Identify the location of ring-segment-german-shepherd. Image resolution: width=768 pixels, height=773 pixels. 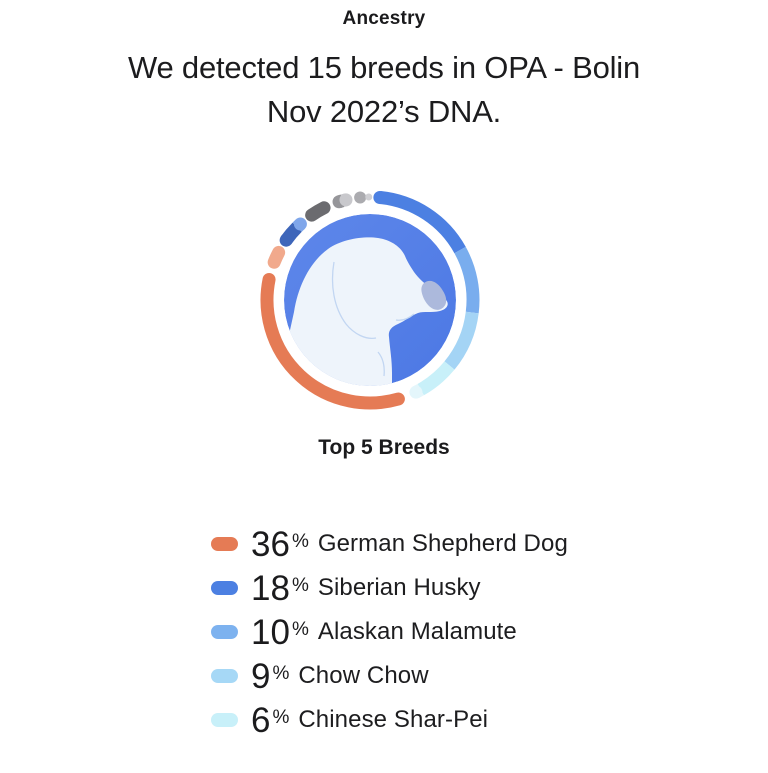
(332, 341).